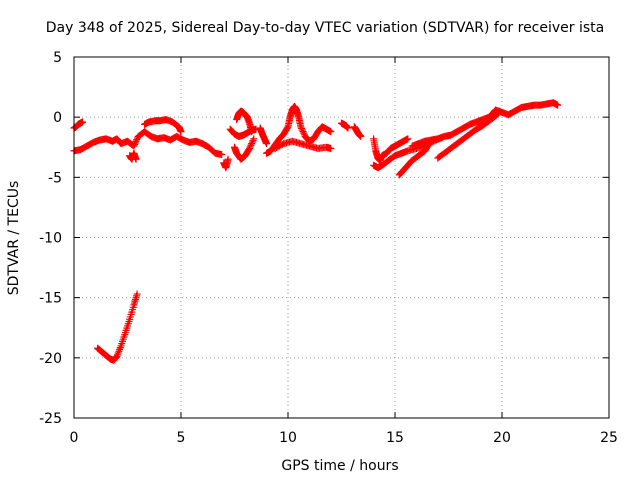 The width and height of the screenshot is (640, 480). Describe the element at coordinates (55, 178) in the screenshot. I see `y-tick-label: -5` at that location.